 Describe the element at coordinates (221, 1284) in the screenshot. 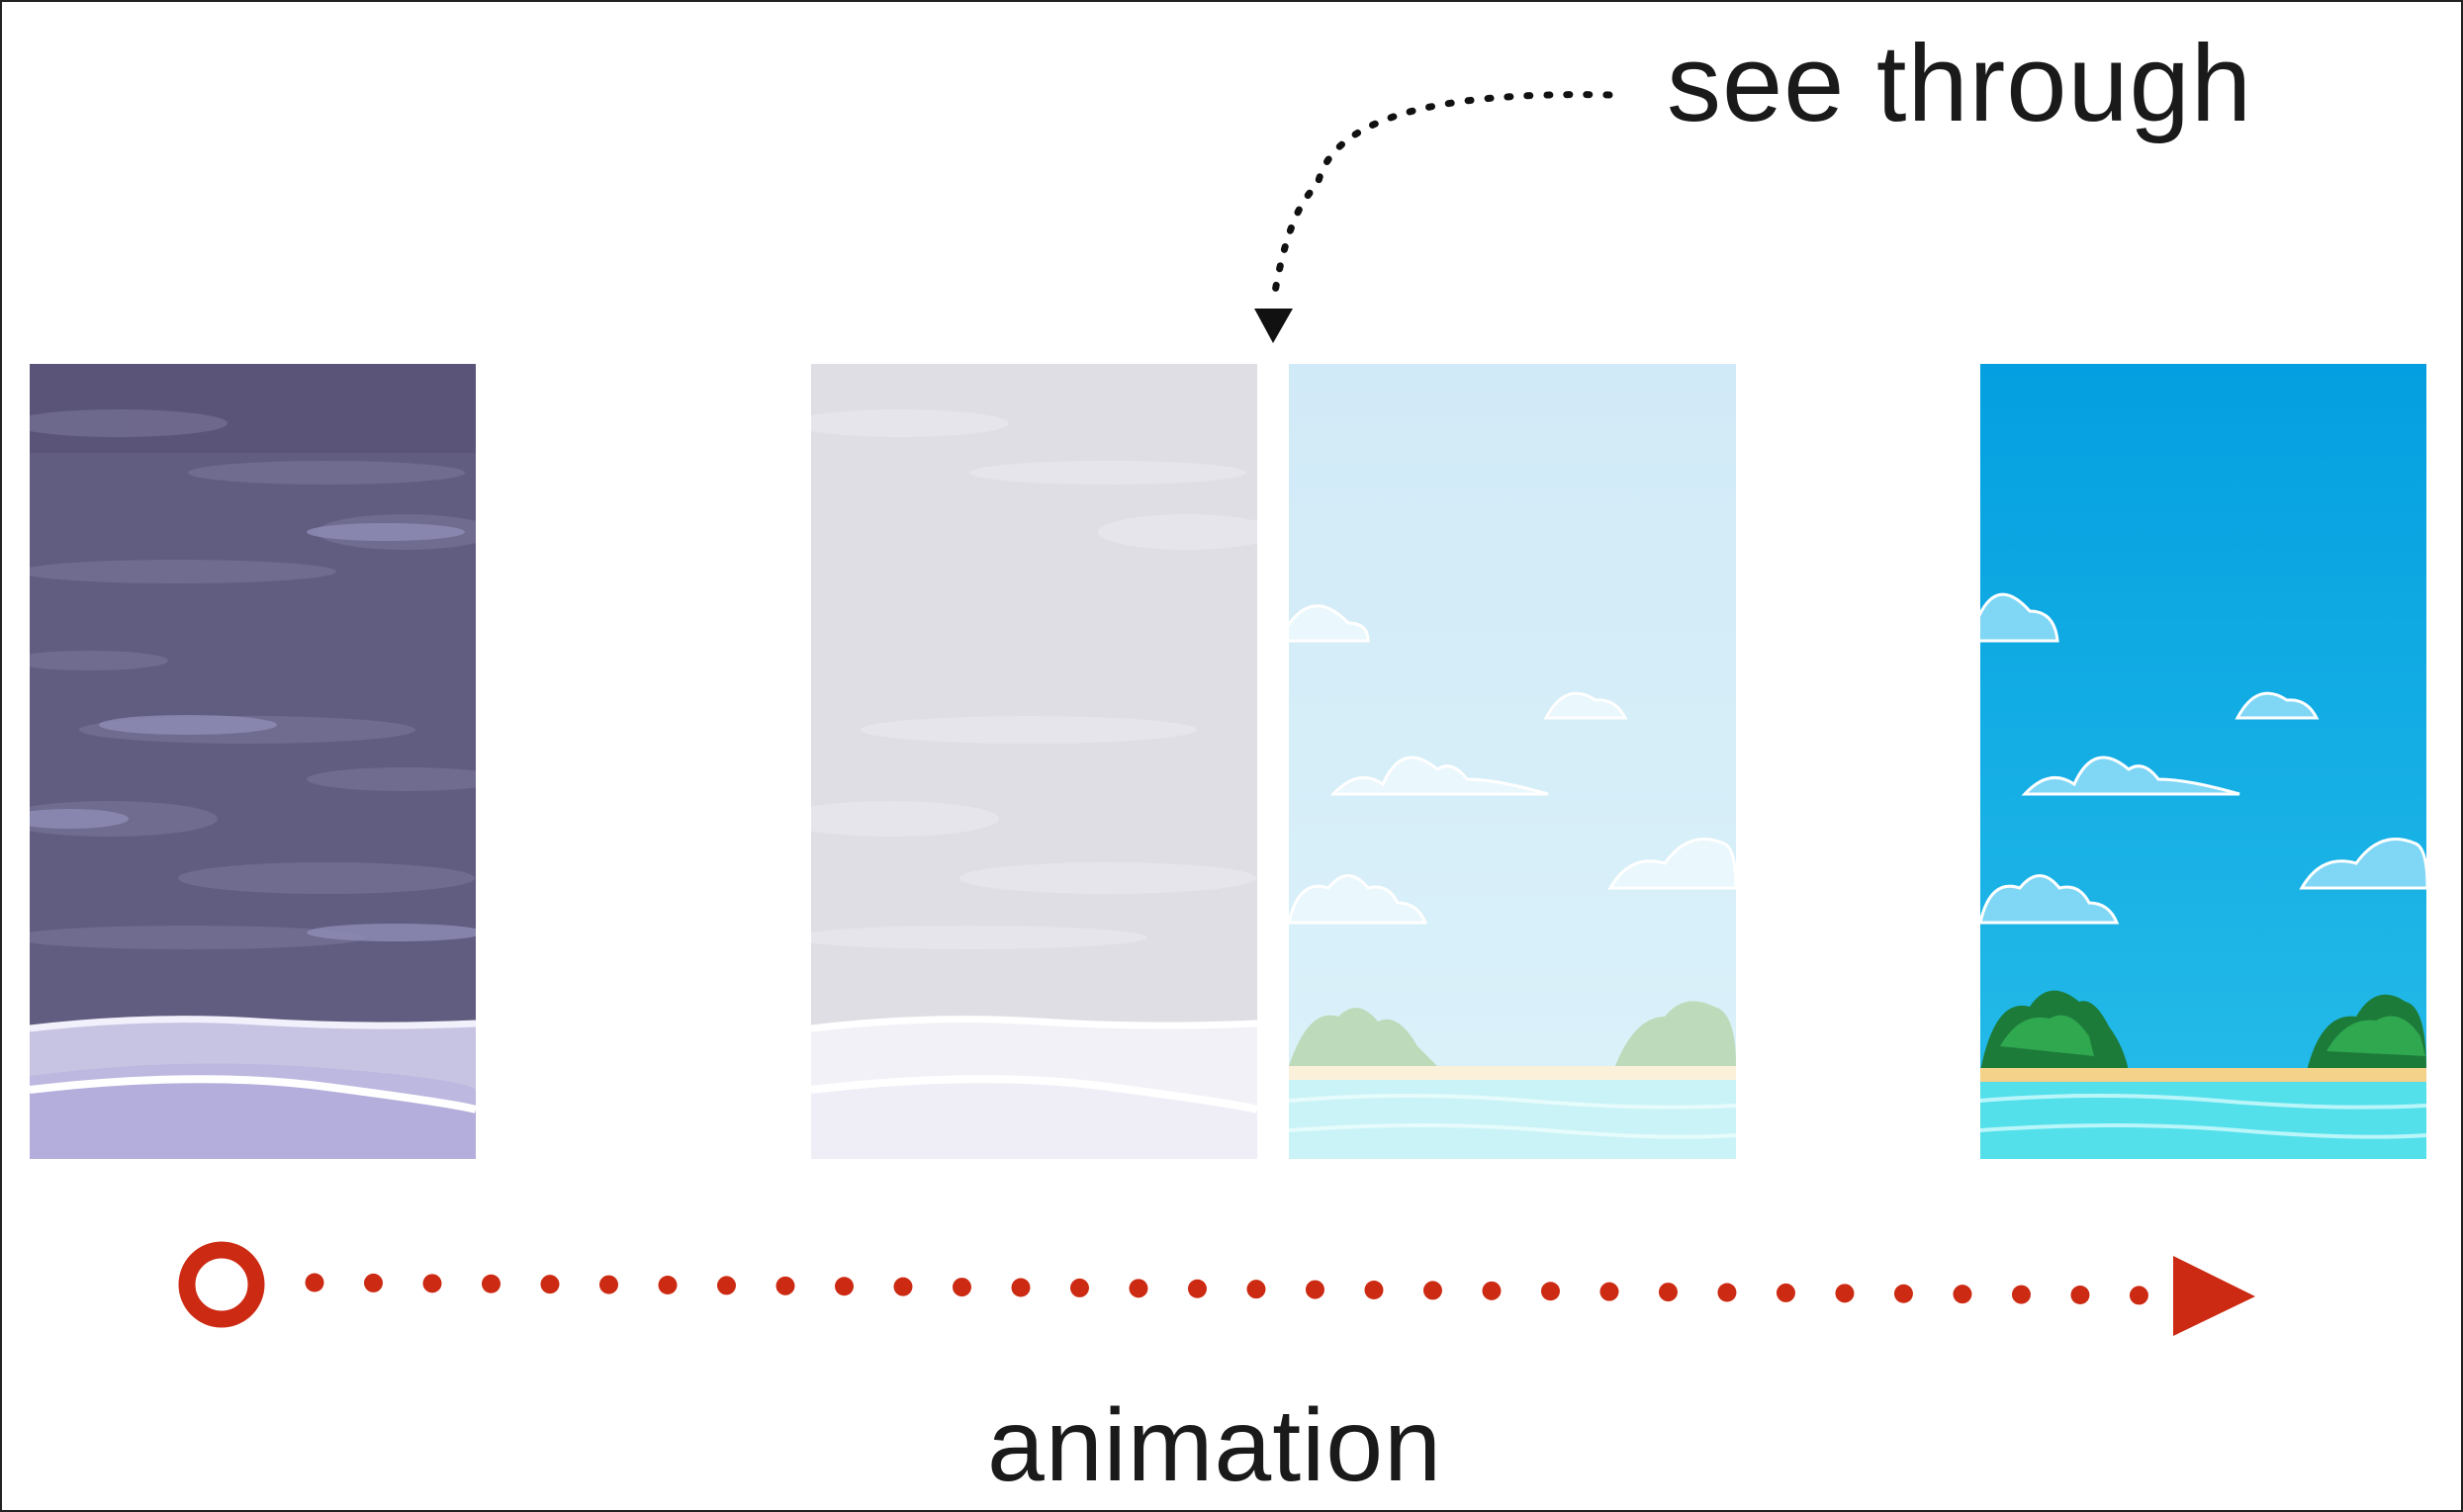

I see `animation-start-circle` at that location.